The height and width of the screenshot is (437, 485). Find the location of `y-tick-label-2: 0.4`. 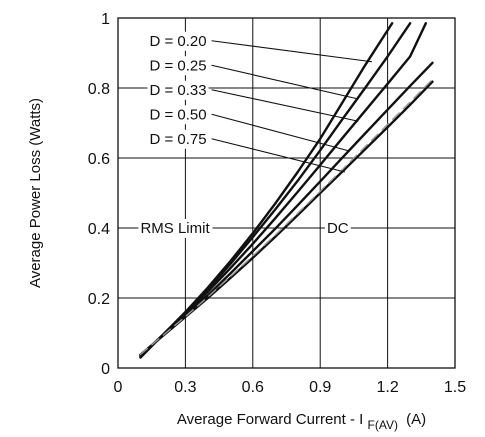

y-tick-label-2: 0.4 is located at coordinates (99, 229).